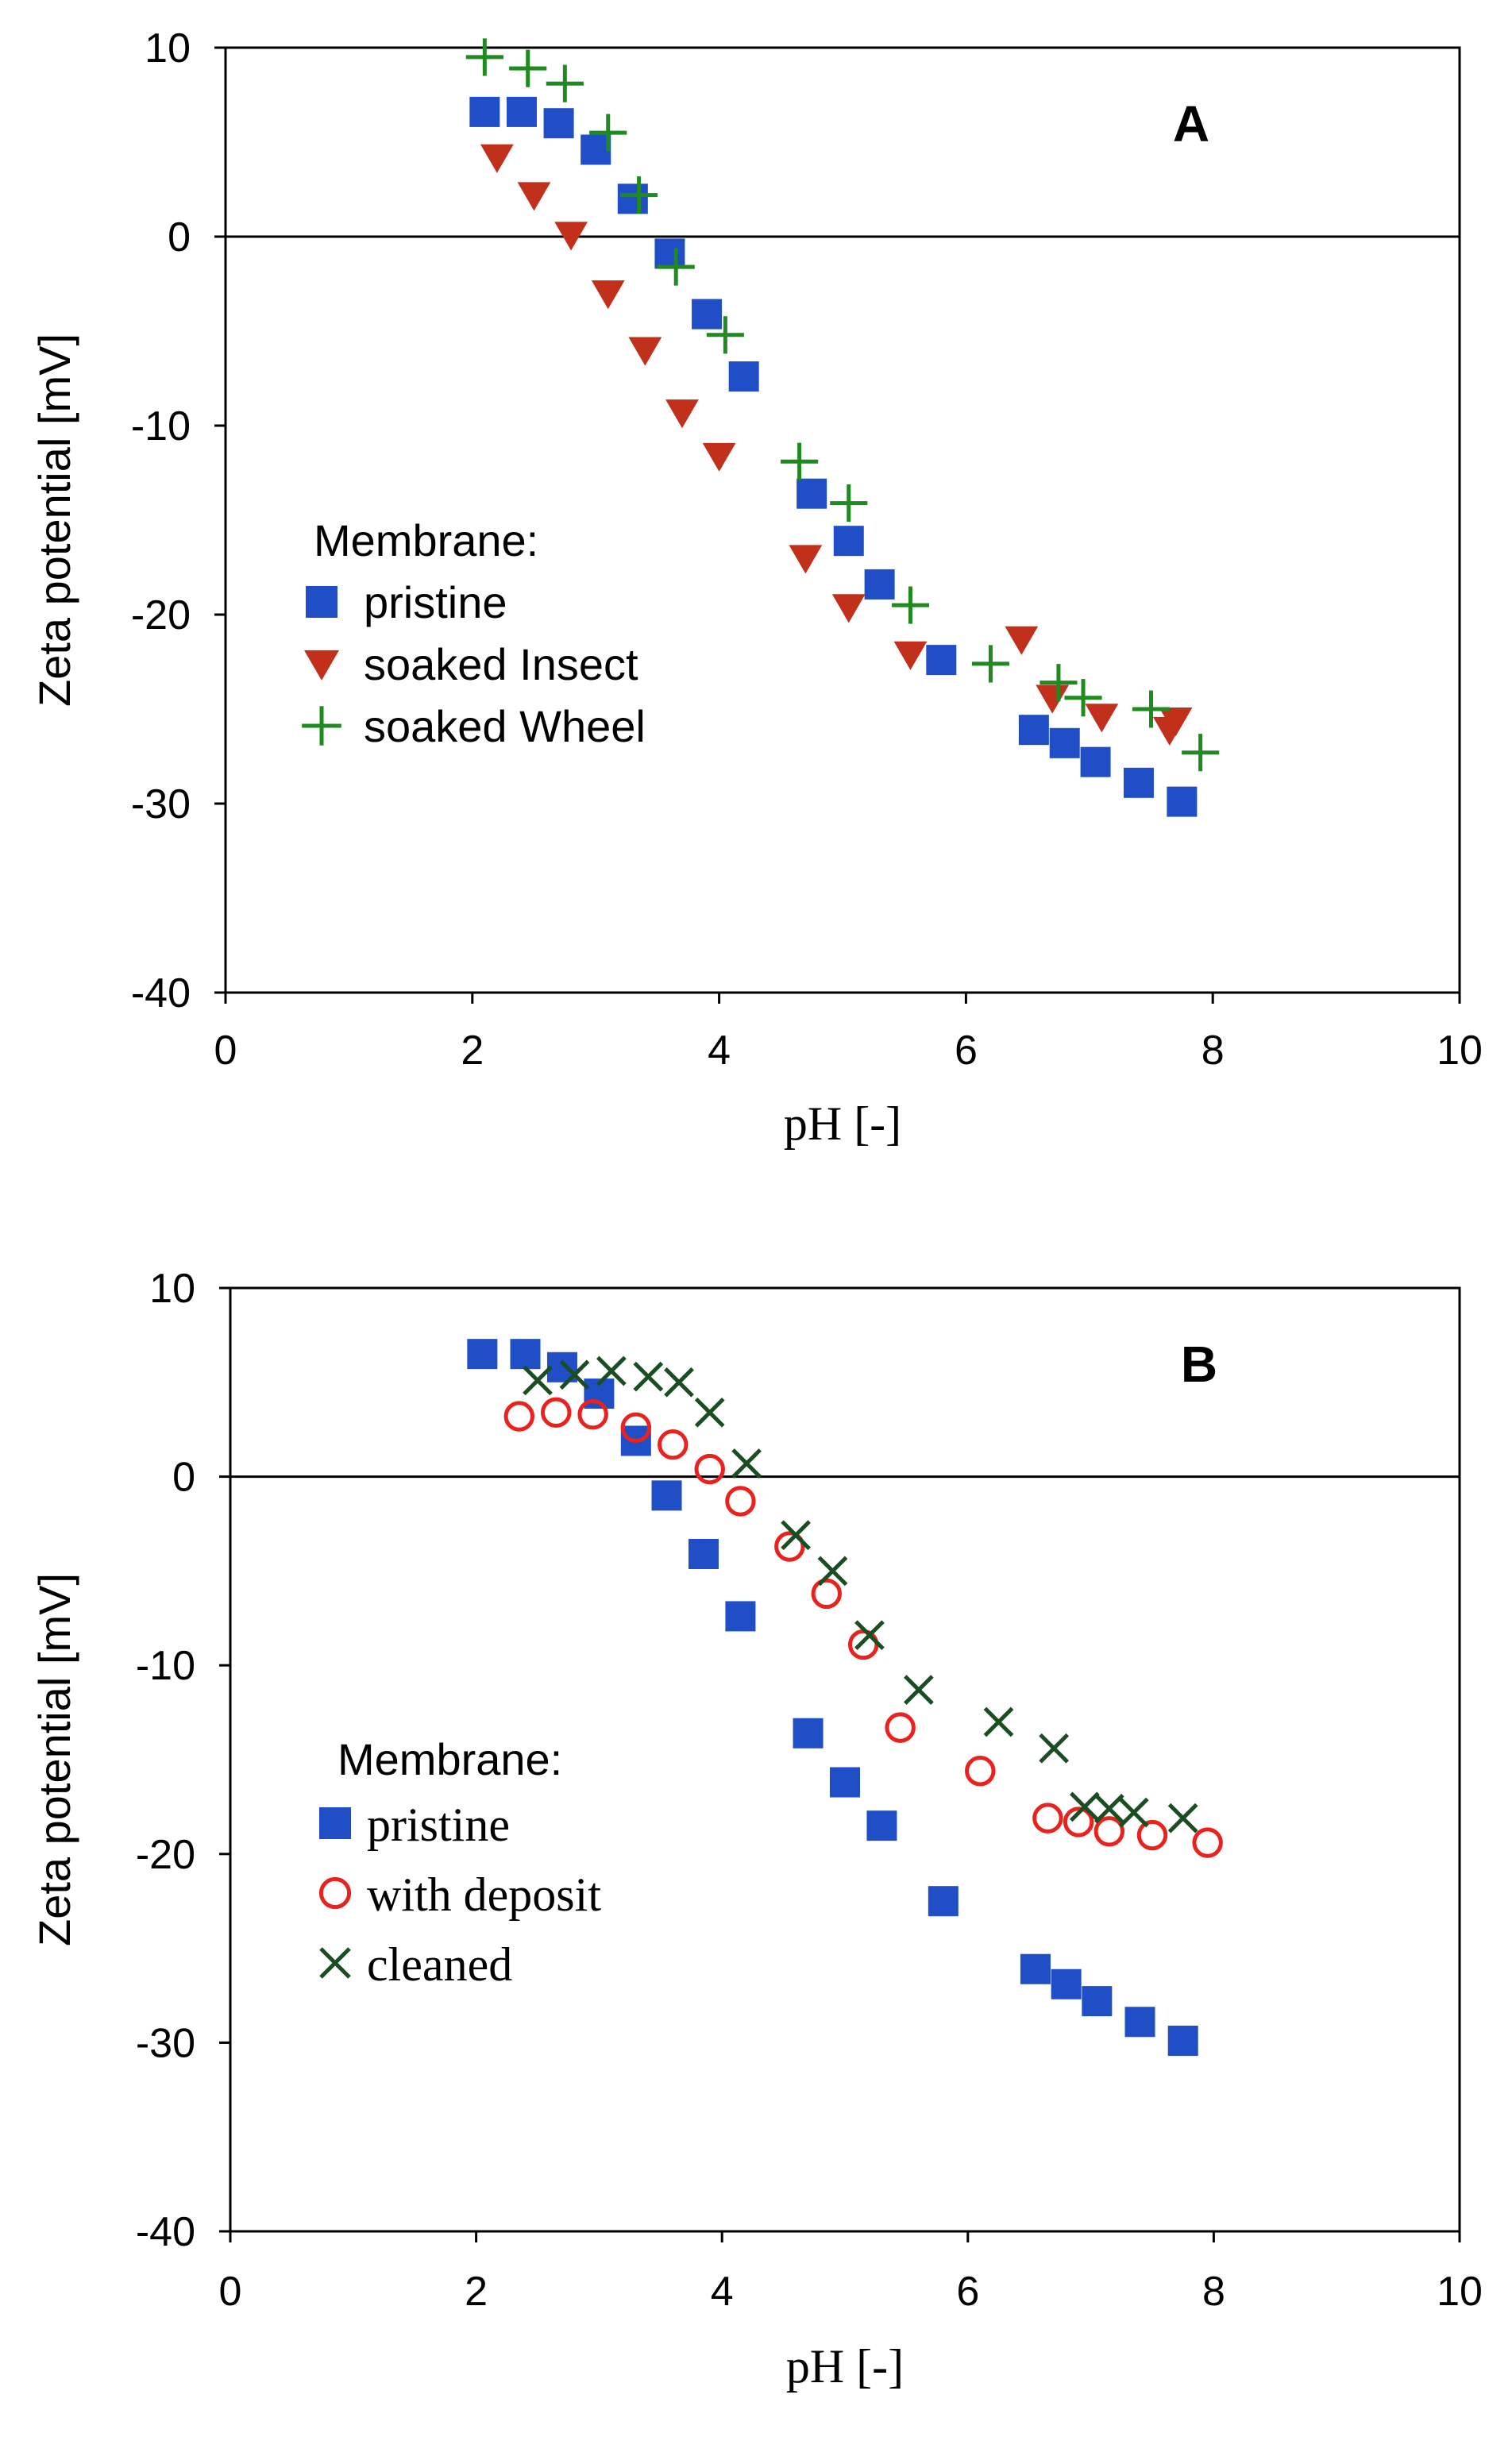 The image size is (1512, 2437). I want to click on legend-label-pristine: pristine, so click(438, 1825).